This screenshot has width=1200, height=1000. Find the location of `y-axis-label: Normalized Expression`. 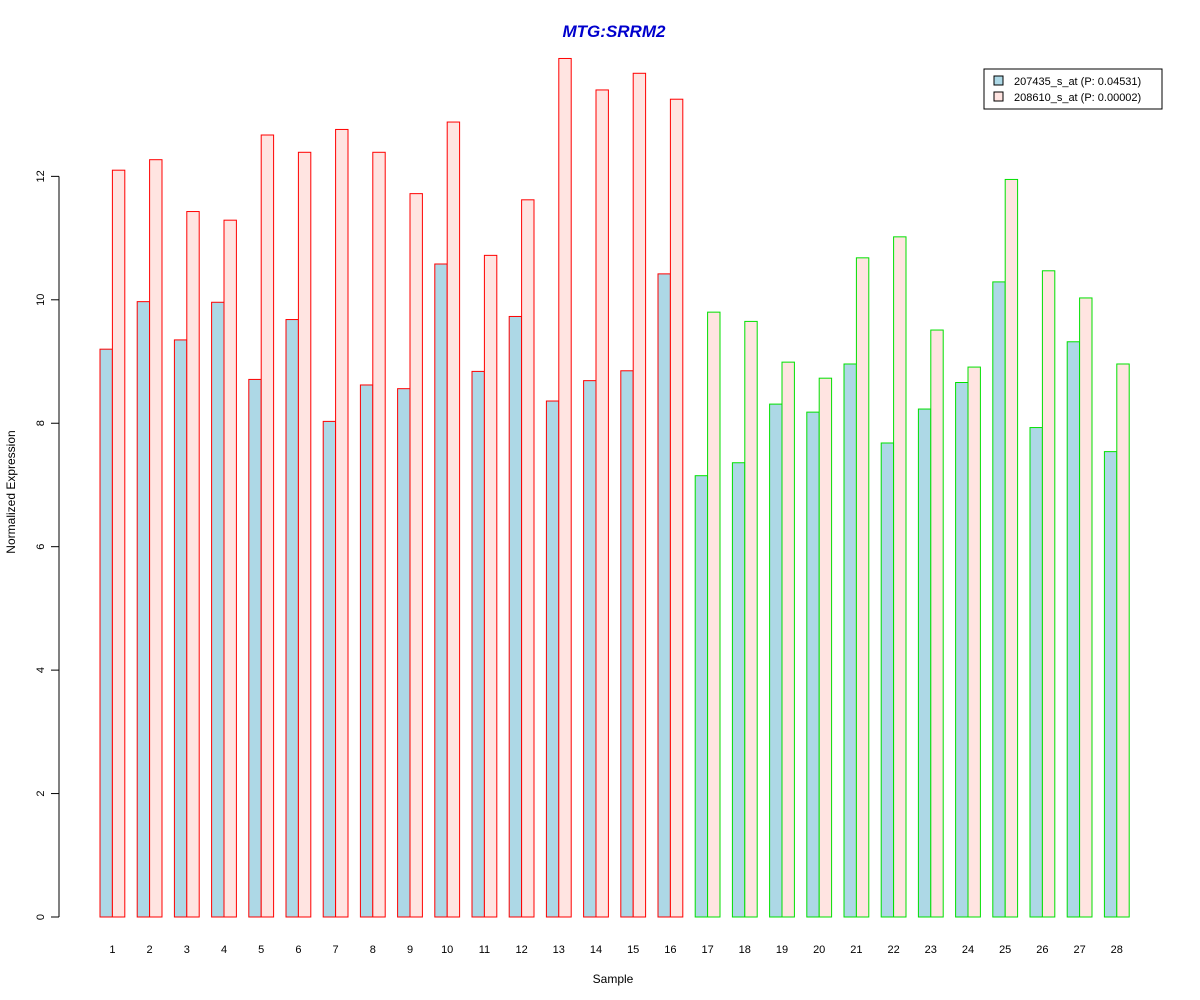

y-axis-label: Normalized Expression is located at coordinates (11, 491).